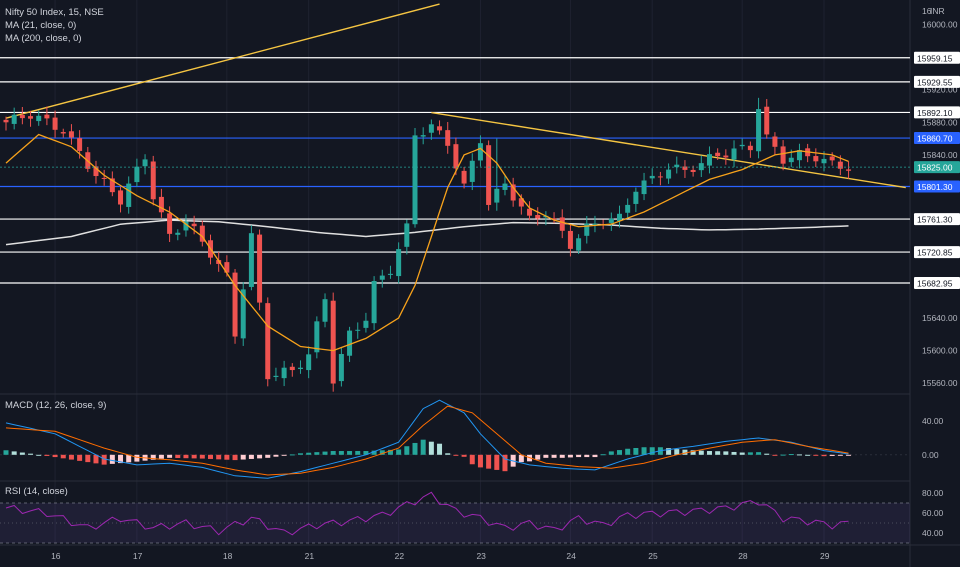  What do you see at coordinates (940, 383) in the screenshot?
I see `price-tick-label: 15560.00` at bounding box center [940, 383].